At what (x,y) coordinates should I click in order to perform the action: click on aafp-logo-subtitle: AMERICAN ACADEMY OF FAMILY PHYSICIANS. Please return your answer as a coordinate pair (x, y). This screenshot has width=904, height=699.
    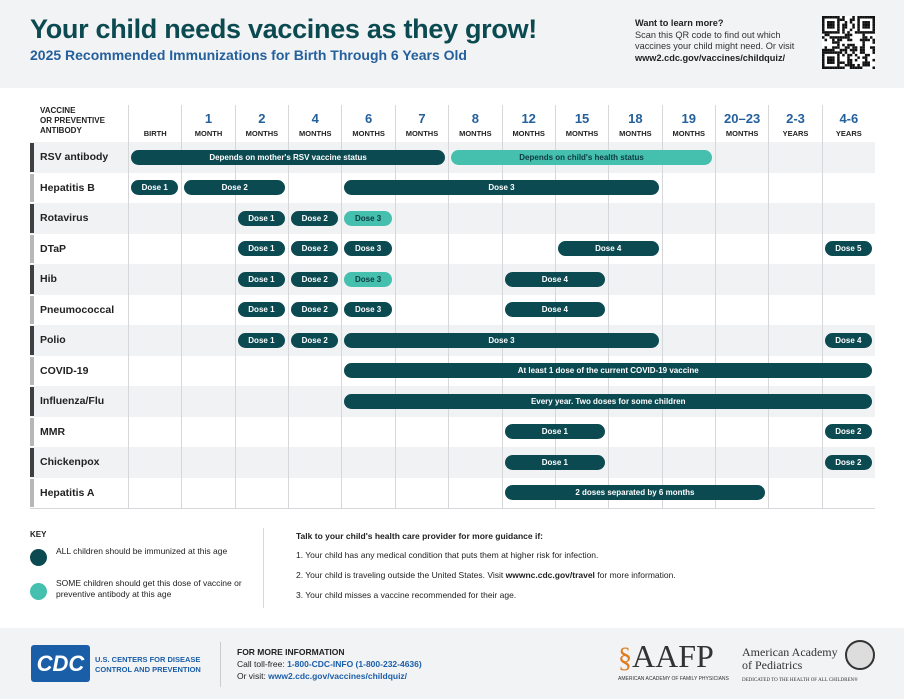
    Looking at the image, I should click on (673, 679).